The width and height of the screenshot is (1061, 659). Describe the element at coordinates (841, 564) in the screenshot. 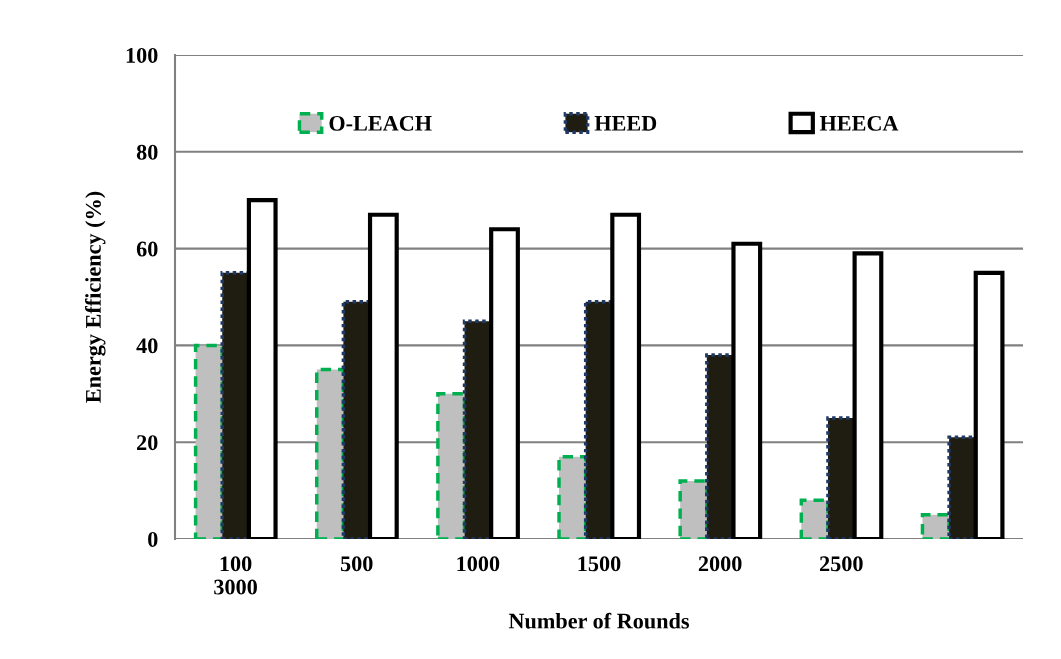

I see `x-tick-label: 2500` at that location.